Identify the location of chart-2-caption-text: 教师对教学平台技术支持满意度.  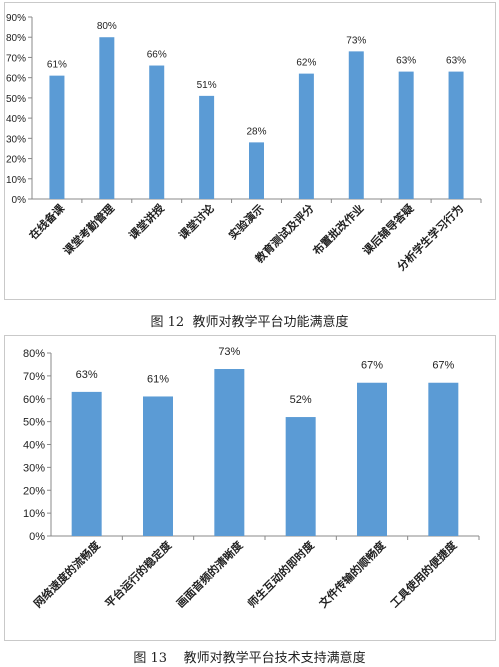
(274, 658).